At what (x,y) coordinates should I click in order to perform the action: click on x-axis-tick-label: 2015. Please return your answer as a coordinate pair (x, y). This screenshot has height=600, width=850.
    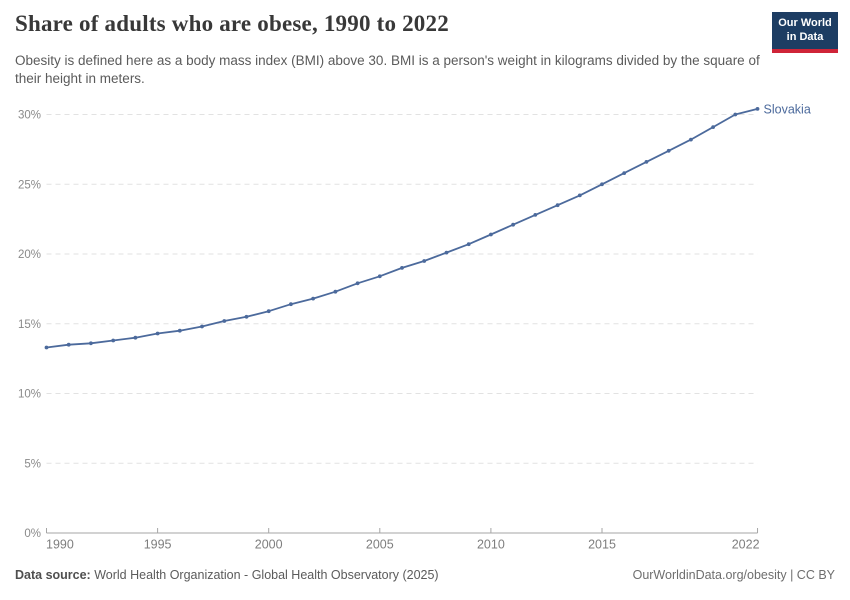
    Looking at the image, I should click on (602, 545).